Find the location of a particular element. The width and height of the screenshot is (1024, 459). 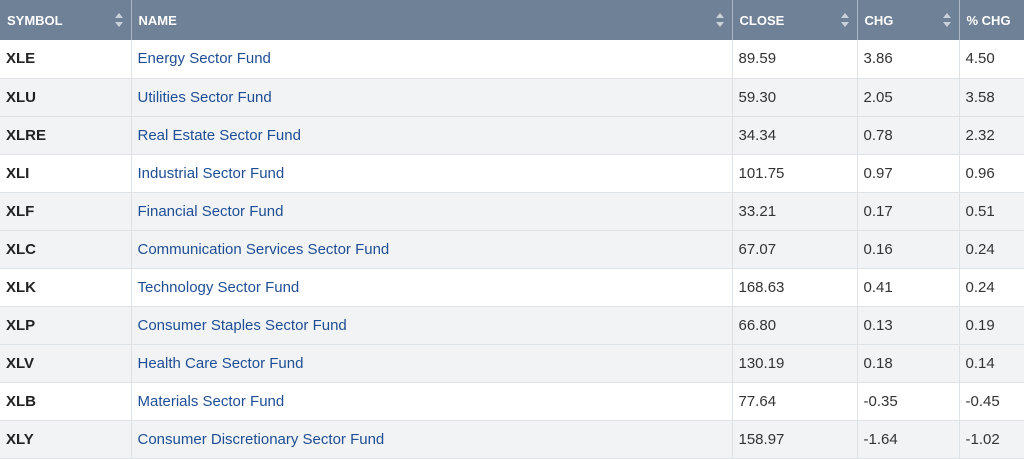

cell-chg: 0.41 is located at coordinates (908, 287).